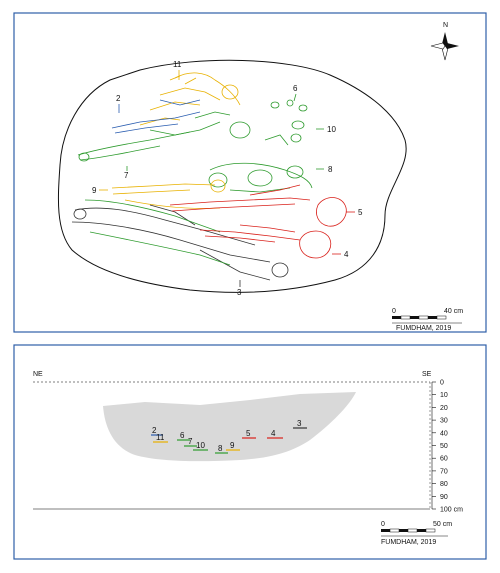 This screenshot has width=500, height=573. I want to click on depth-tick-label: 60, so click(444, 459).